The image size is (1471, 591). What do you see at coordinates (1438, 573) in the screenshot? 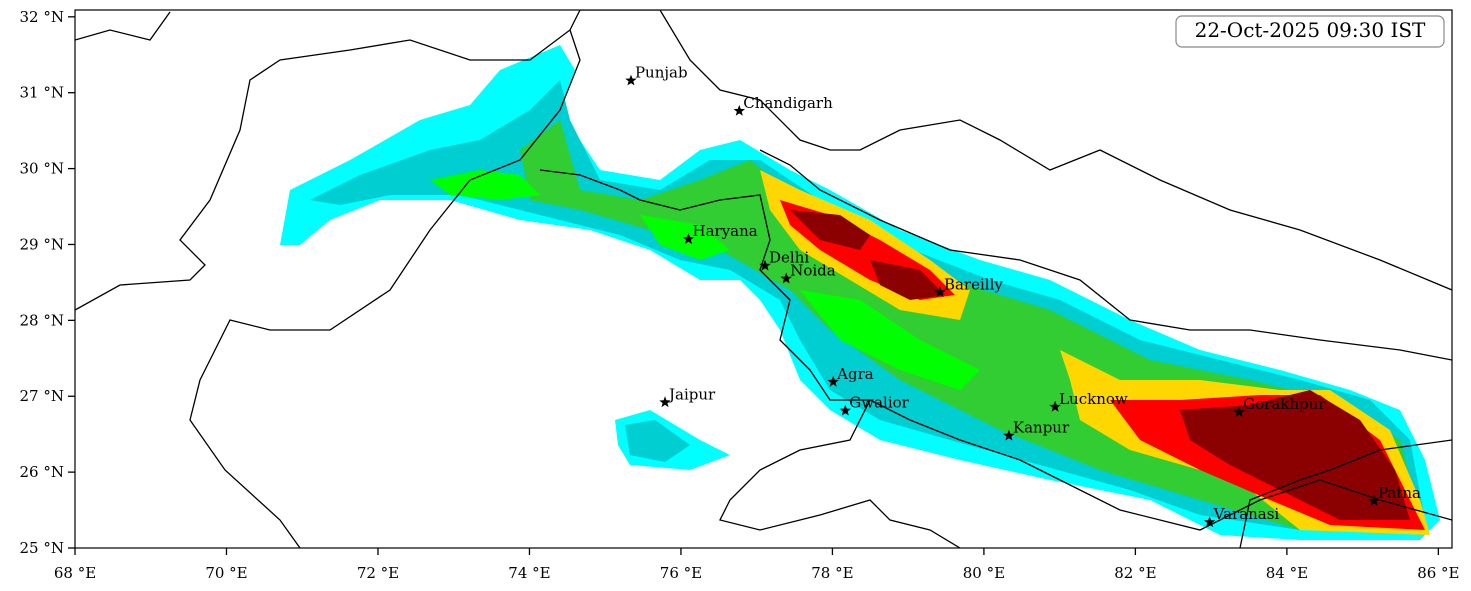
I see `x-tick-label: 86 °E` at bounding box center [1438, 573].